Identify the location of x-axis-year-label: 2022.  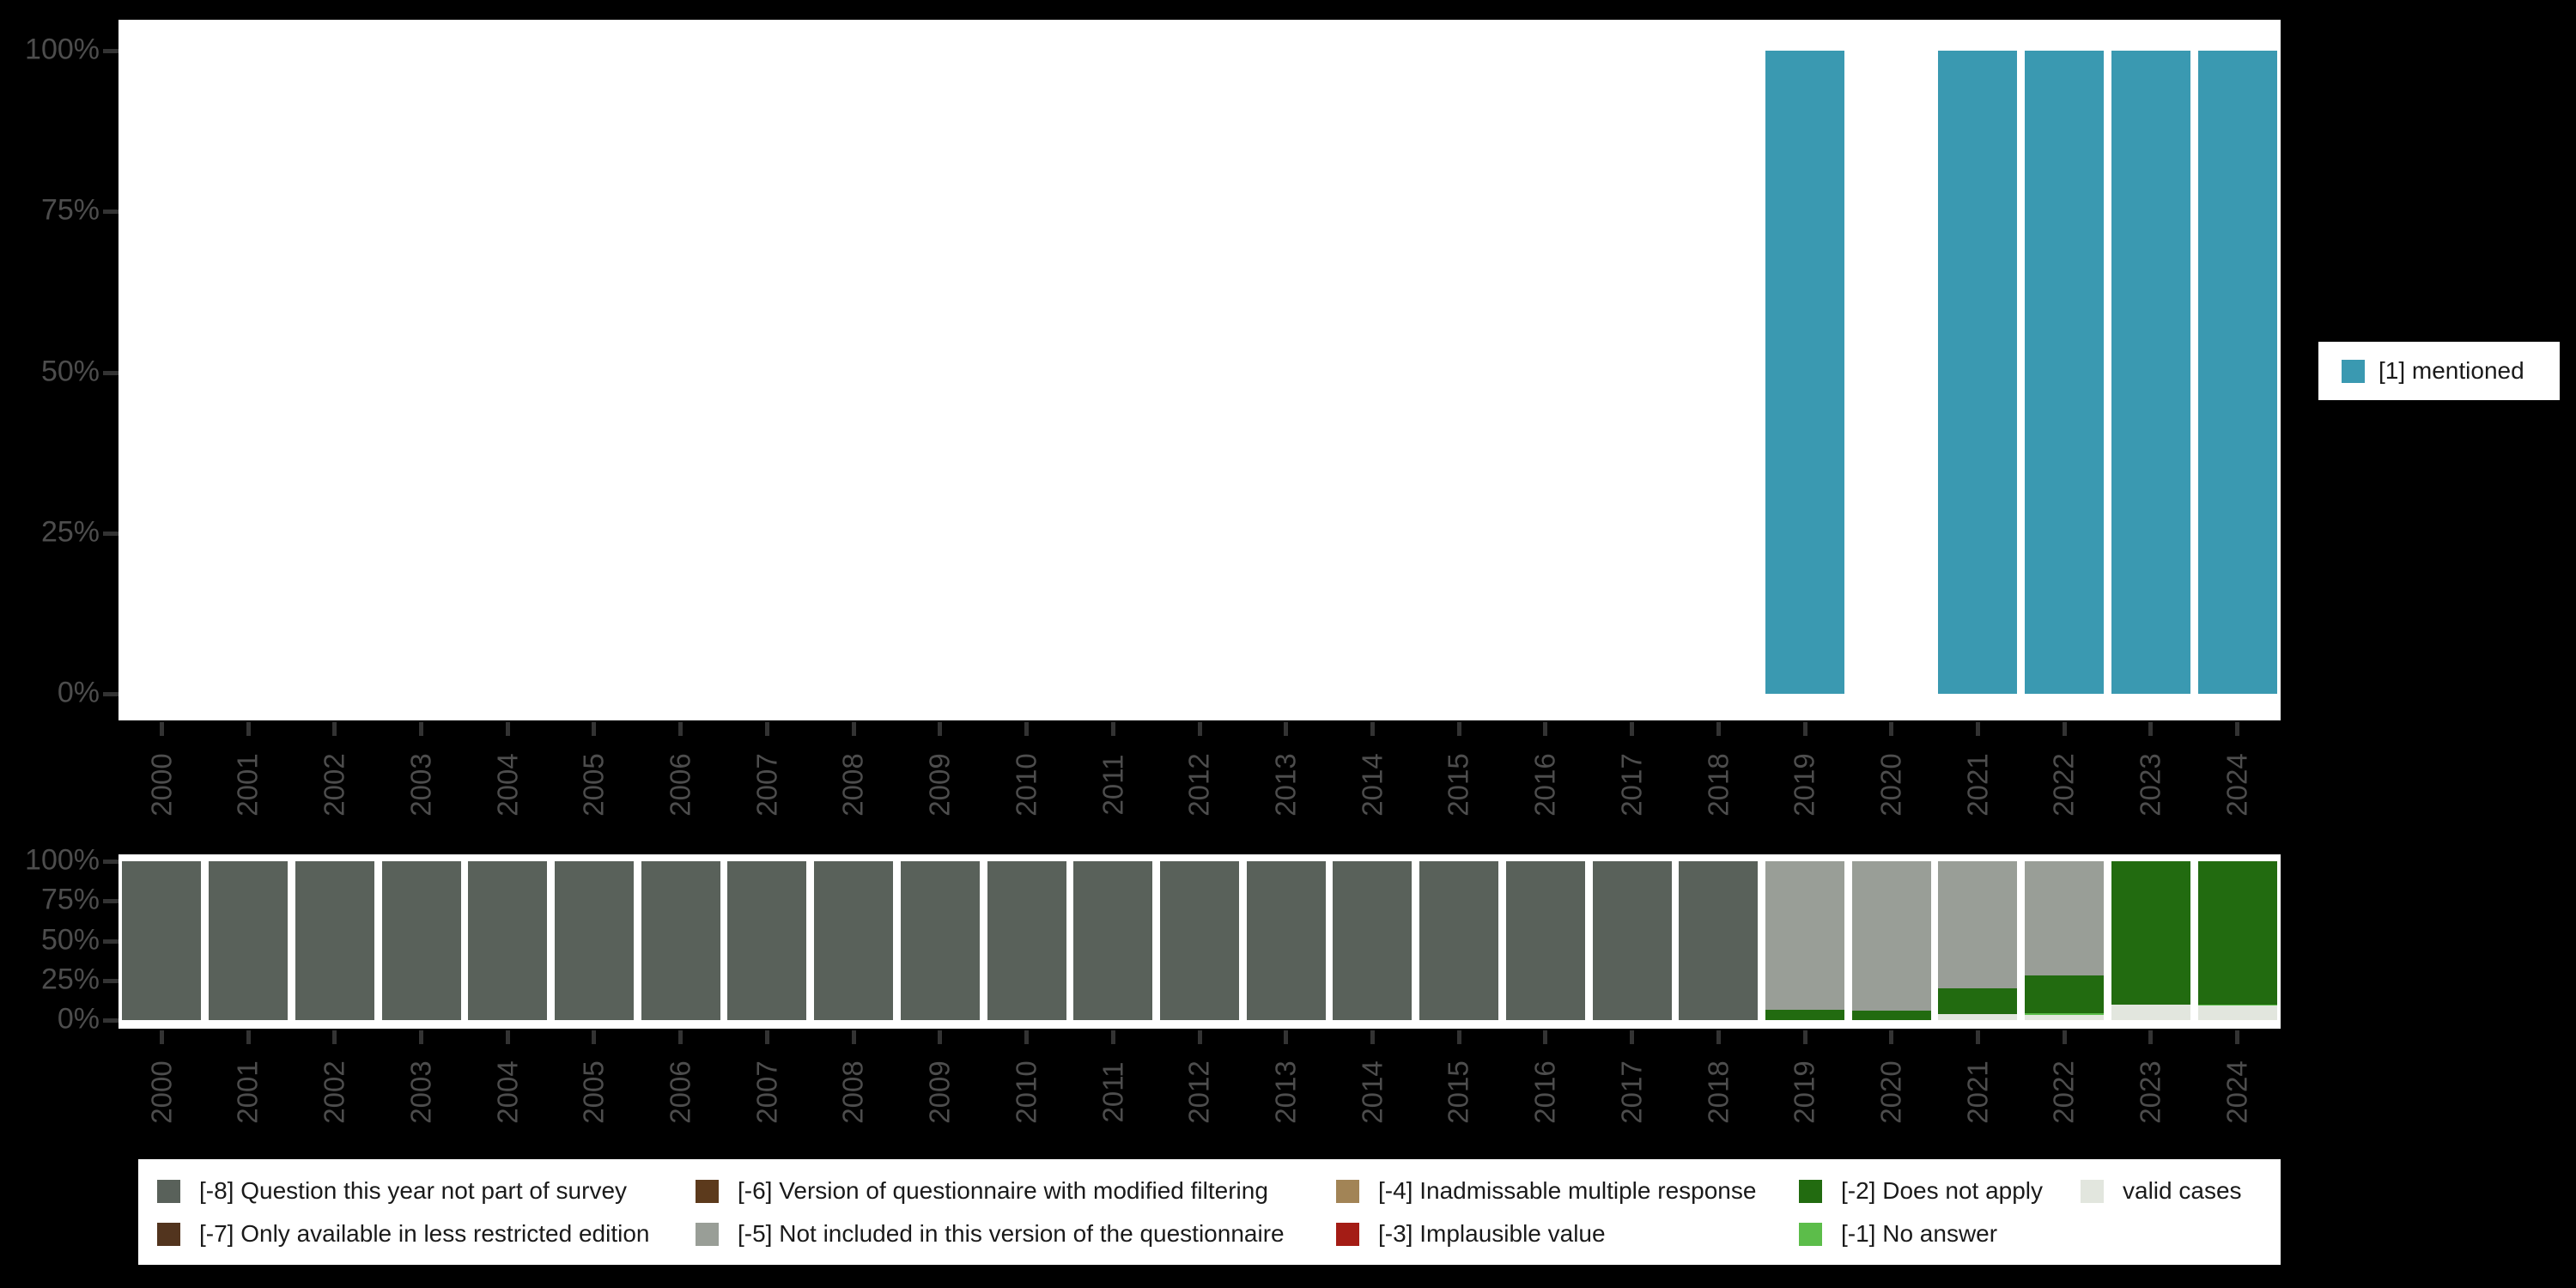
(2064, 785).